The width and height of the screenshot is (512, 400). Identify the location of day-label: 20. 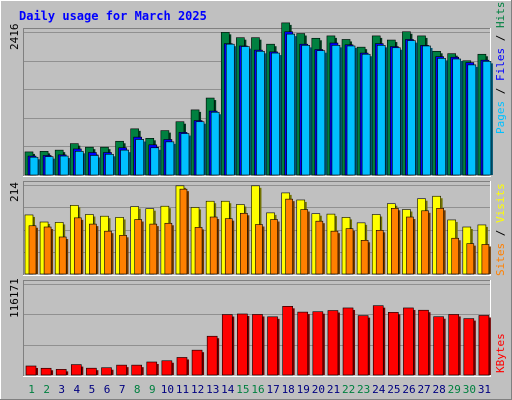
(318, 389).